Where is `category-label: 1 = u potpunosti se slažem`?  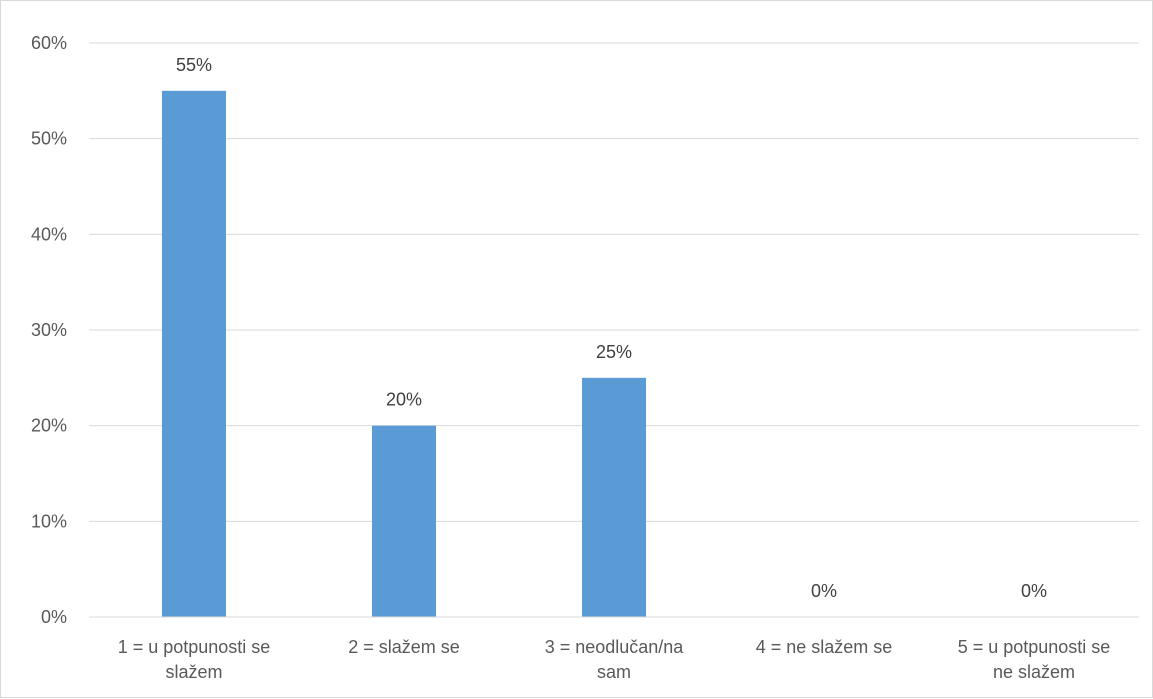
category-label: 1 = u potpunosti se slažem is located at coordinates (194, 659).